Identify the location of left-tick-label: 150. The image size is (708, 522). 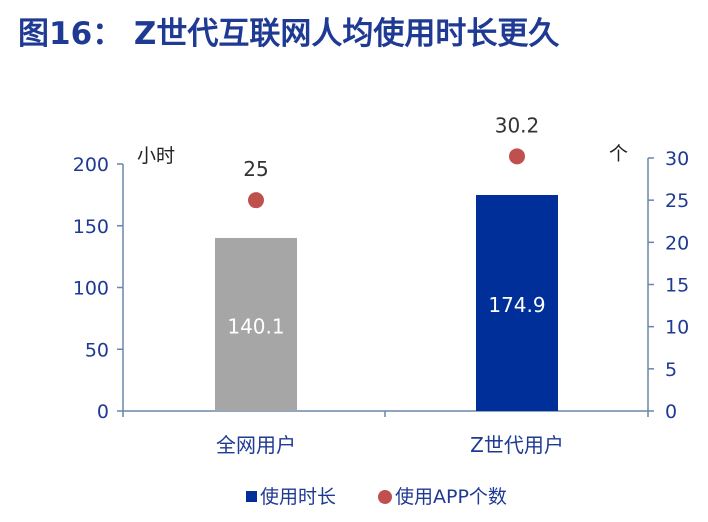
(91, 227).